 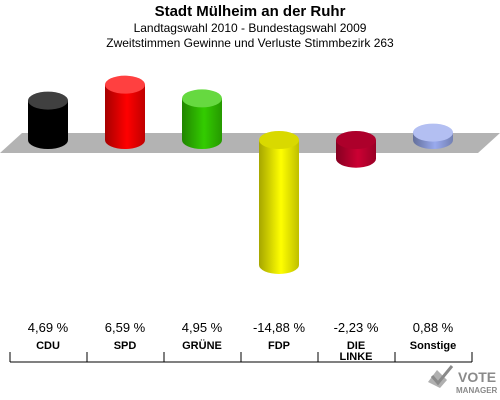 I want to click on value-label-spd: 6,59 %, so click(x=125, y=327).